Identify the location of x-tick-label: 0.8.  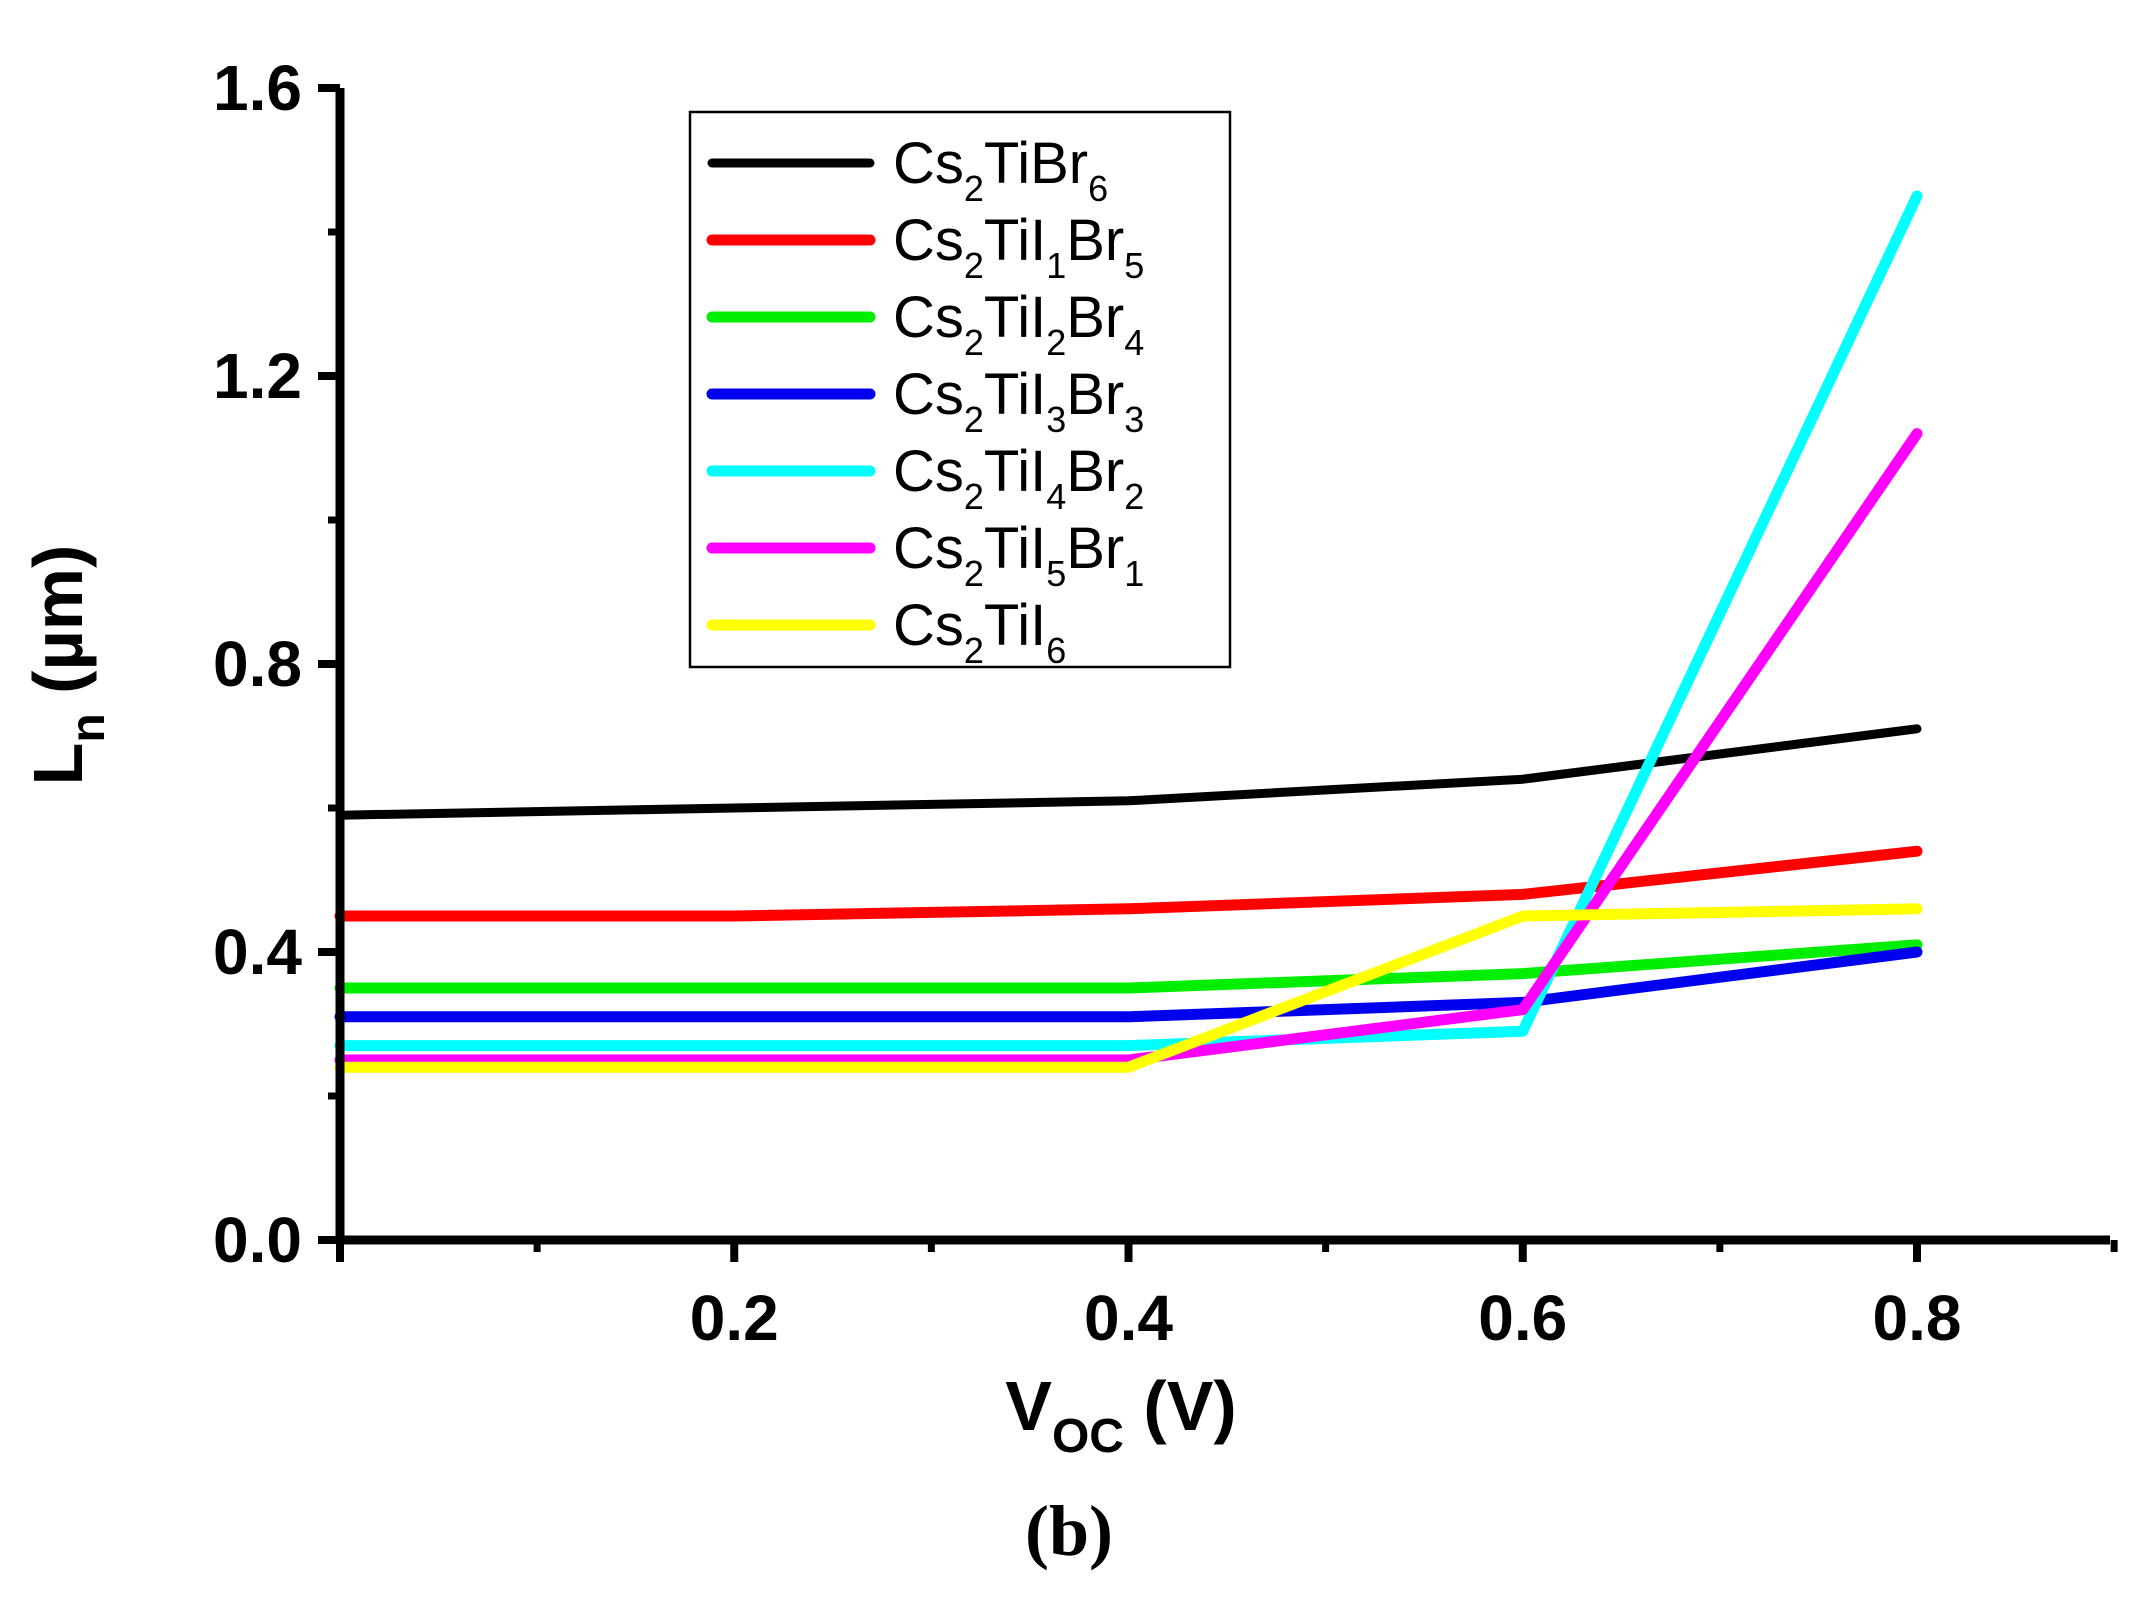
(1917, 1318).